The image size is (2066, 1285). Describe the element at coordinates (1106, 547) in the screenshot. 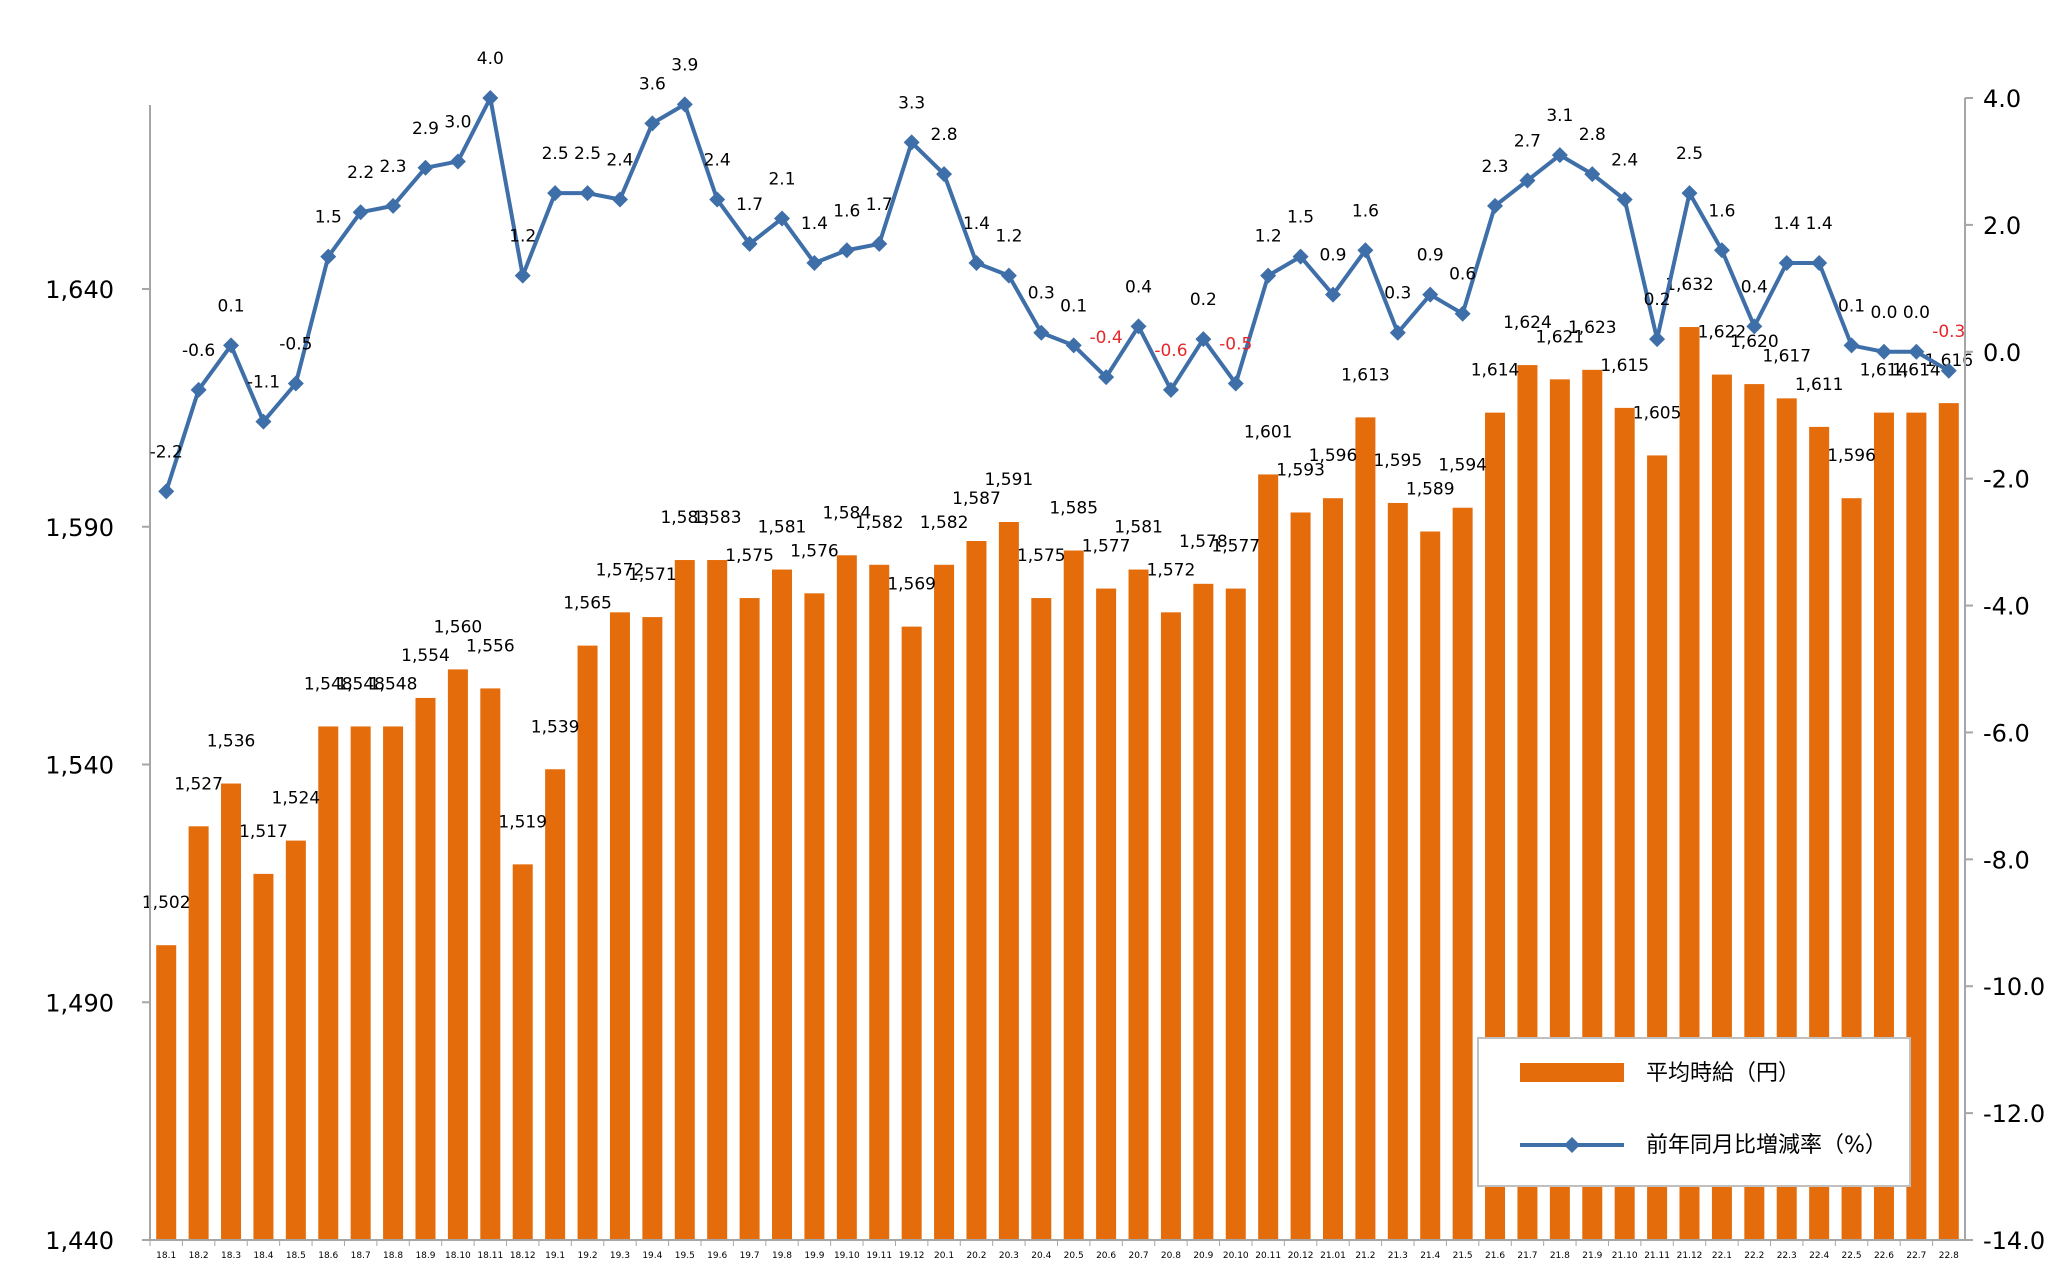

I see `bar-value-label: 1,577` at that location.